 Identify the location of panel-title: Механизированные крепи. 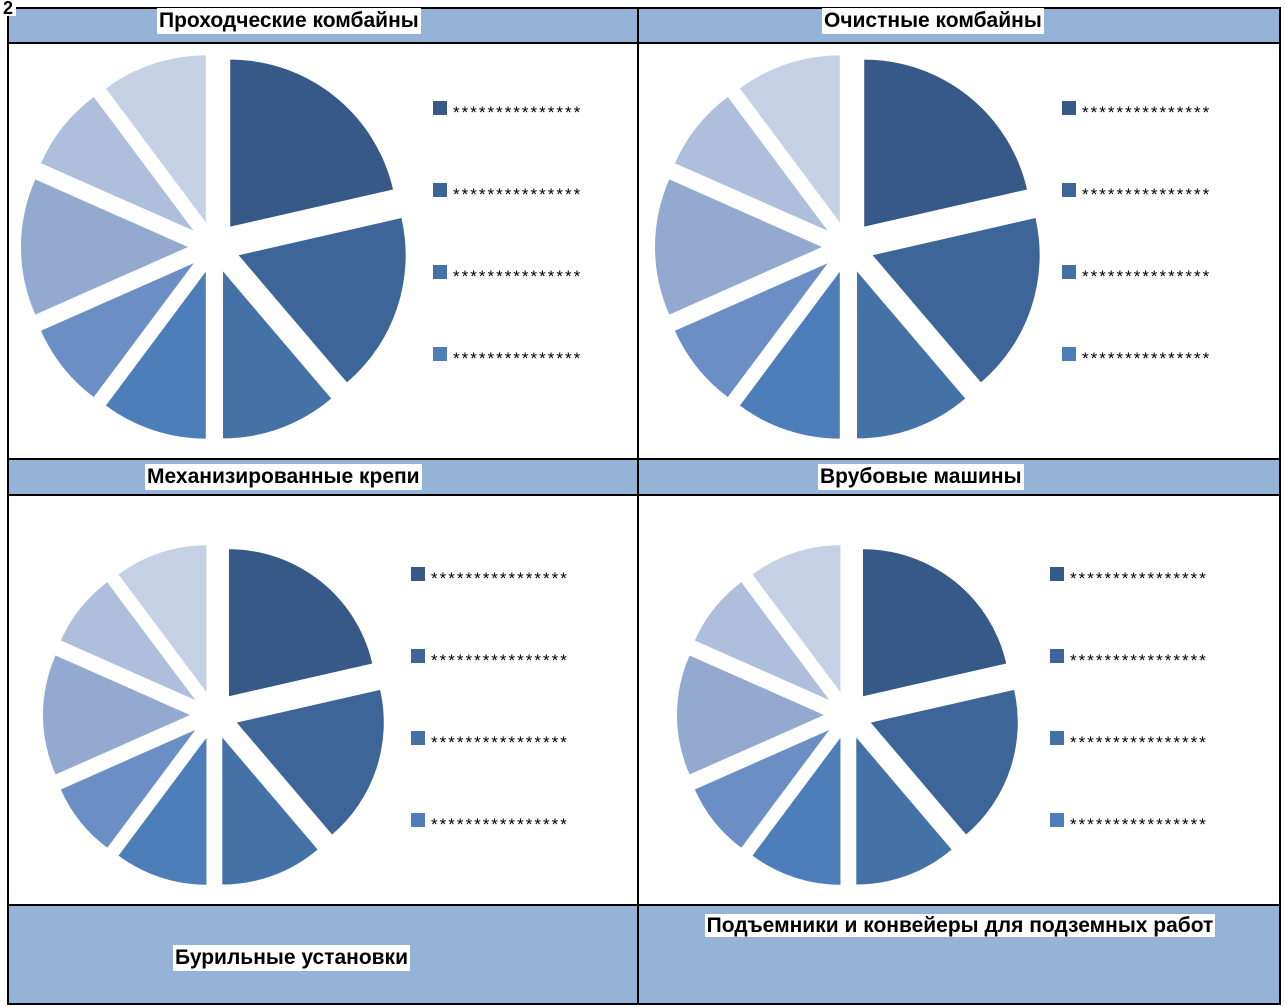
(283, 477).